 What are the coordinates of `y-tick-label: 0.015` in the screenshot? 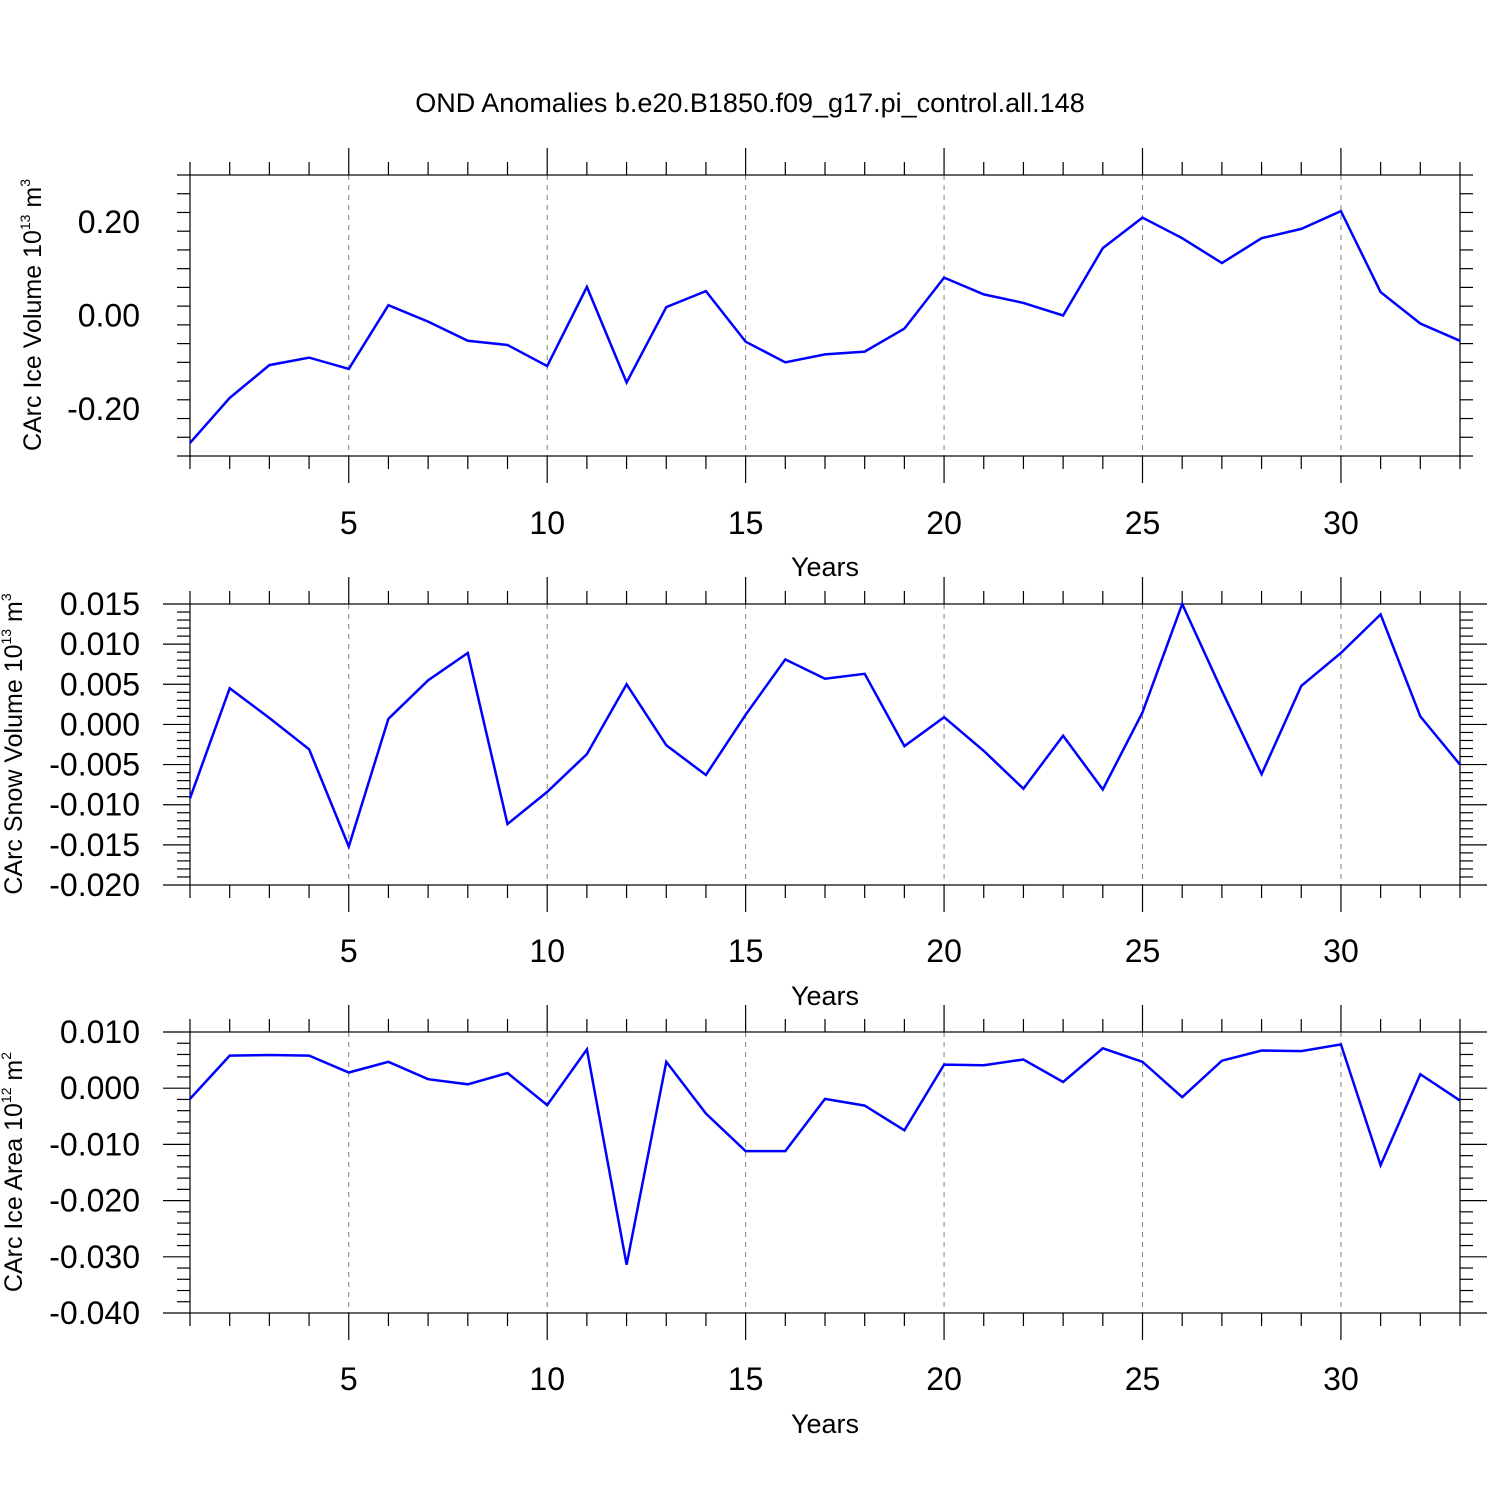 It's located at (100, 604).